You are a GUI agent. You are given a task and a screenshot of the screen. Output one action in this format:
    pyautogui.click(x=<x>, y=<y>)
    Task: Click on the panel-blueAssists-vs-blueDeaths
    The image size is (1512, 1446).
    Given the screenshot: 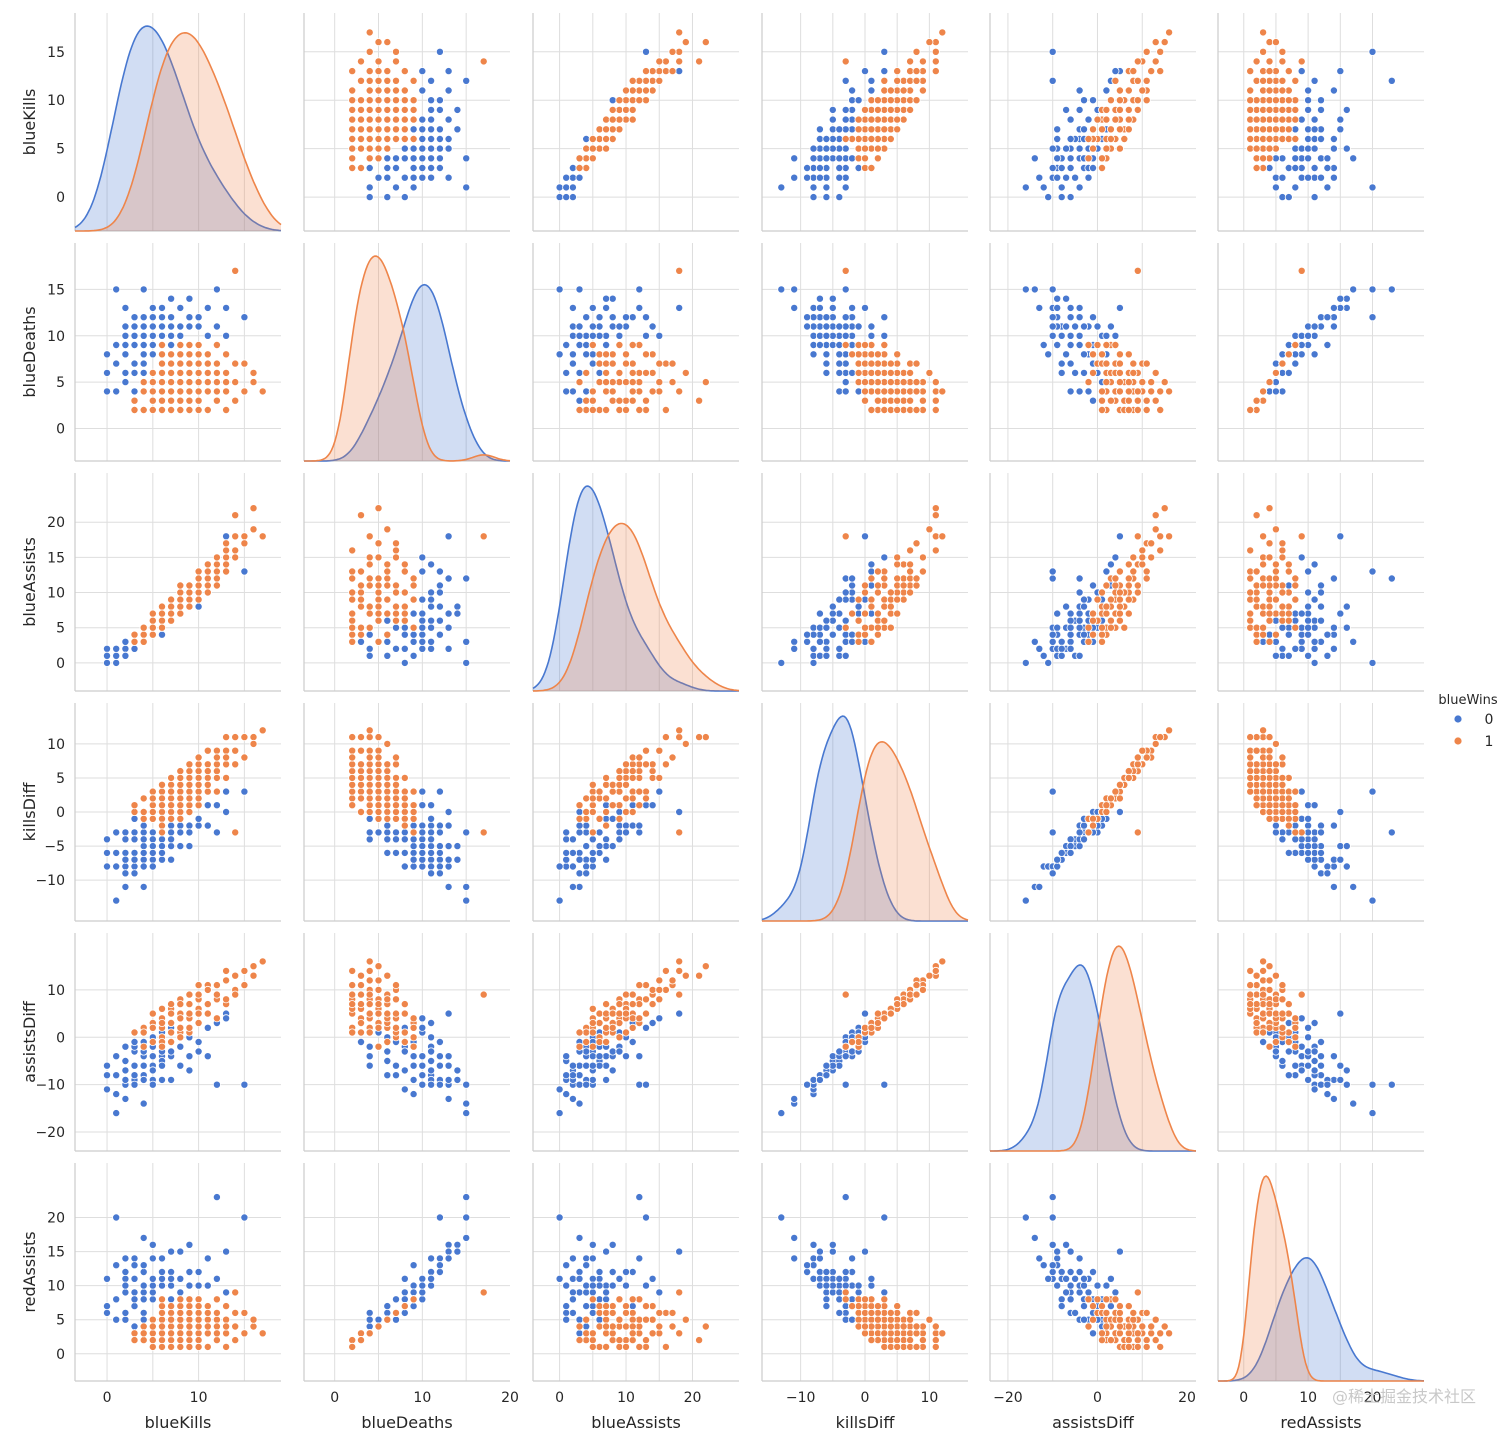 What is the action you would take?
    pyautogui.click(x=406, y=582)
    